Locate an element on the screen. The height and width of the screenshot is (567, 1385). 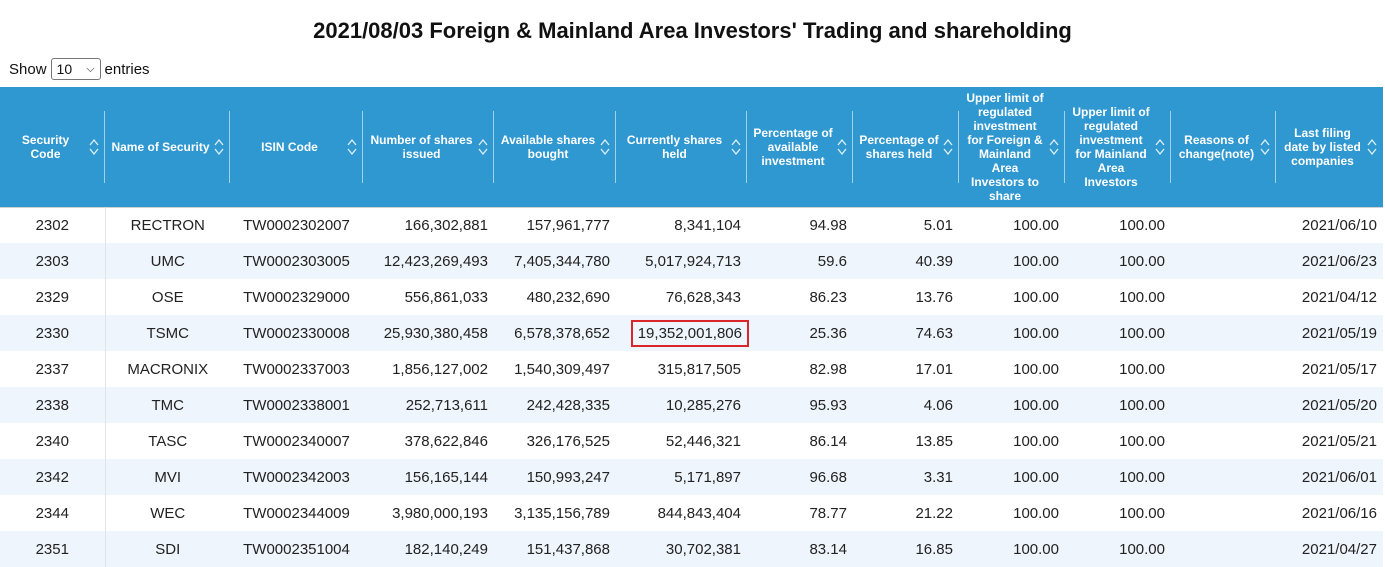
column-header-last-filing-date: Last filing date by listed companies is located at coordinates (1329, 147).